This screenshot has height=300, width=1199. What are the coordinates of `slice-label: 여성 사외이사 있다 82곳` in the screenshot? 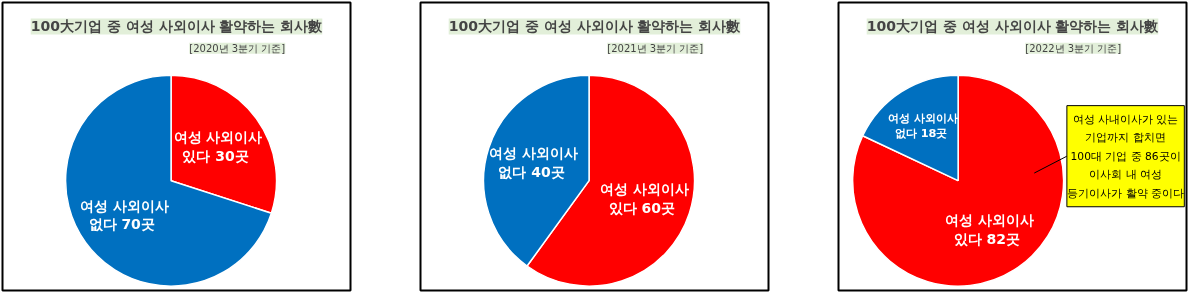 It's located at (989, 229).